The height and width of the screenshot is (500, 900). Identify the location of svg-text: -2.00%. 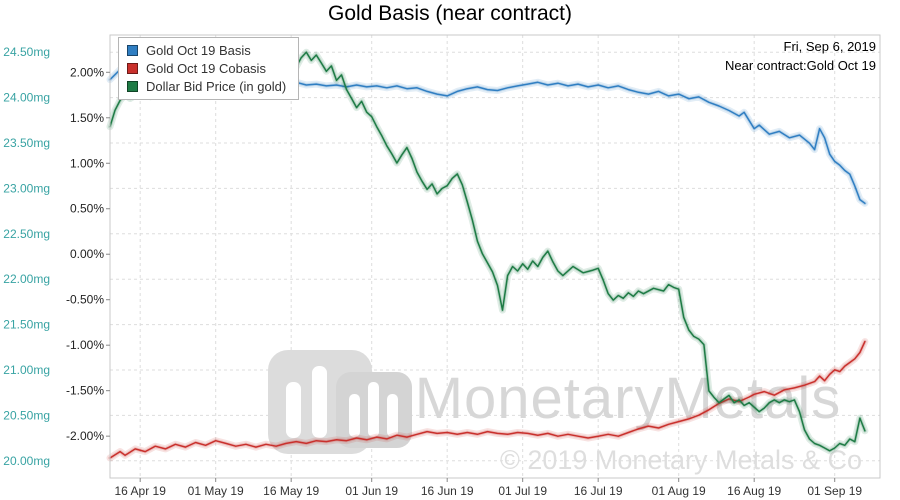
(85, 436).